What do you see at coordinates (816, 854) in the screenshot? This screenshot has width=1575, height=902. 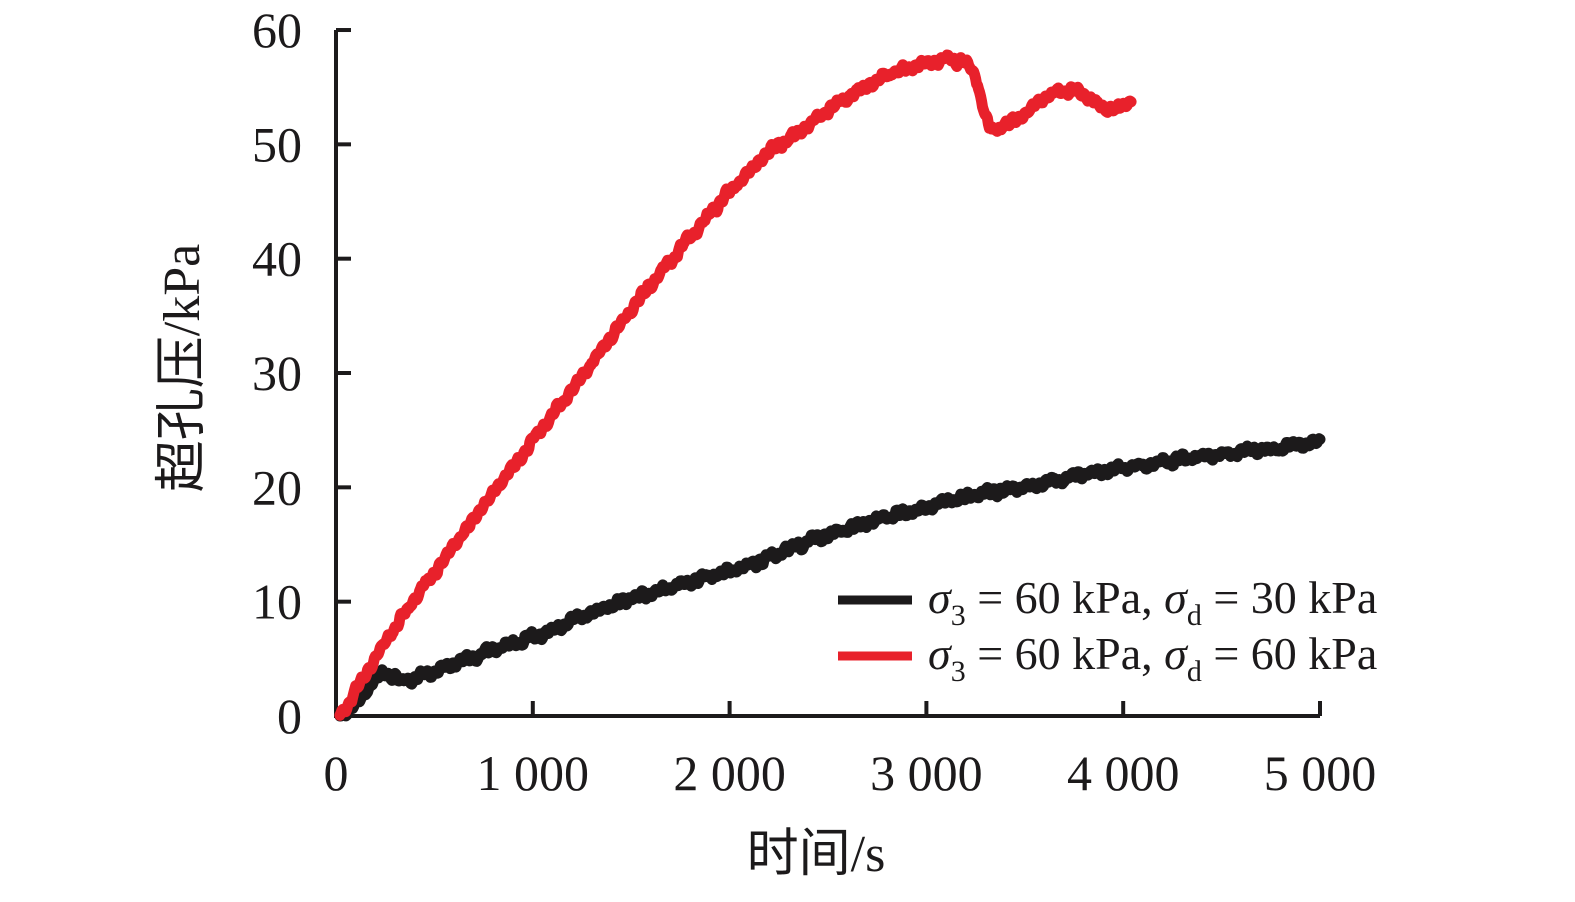 I see `x-axis-title: 时间/s` at bounding box center [816, 854].